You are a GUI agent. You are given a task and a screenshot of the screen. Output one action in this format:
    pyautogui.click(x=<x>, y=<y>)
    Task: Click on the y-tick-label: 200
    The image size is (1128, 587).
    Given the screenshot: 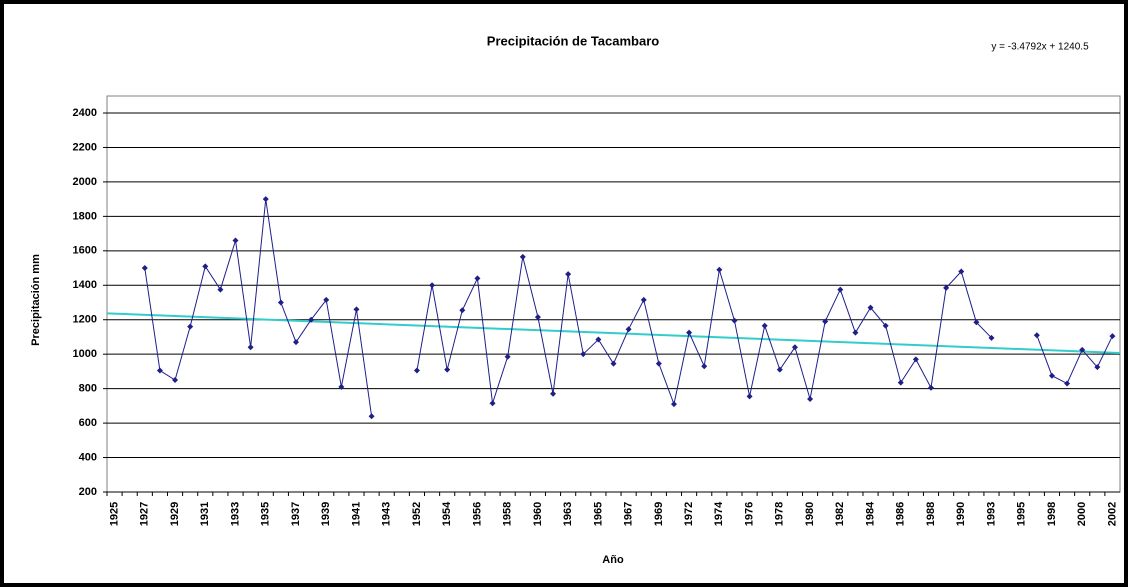 What is the action you would take?
    pyautogui.click(x=88, y=492)
    